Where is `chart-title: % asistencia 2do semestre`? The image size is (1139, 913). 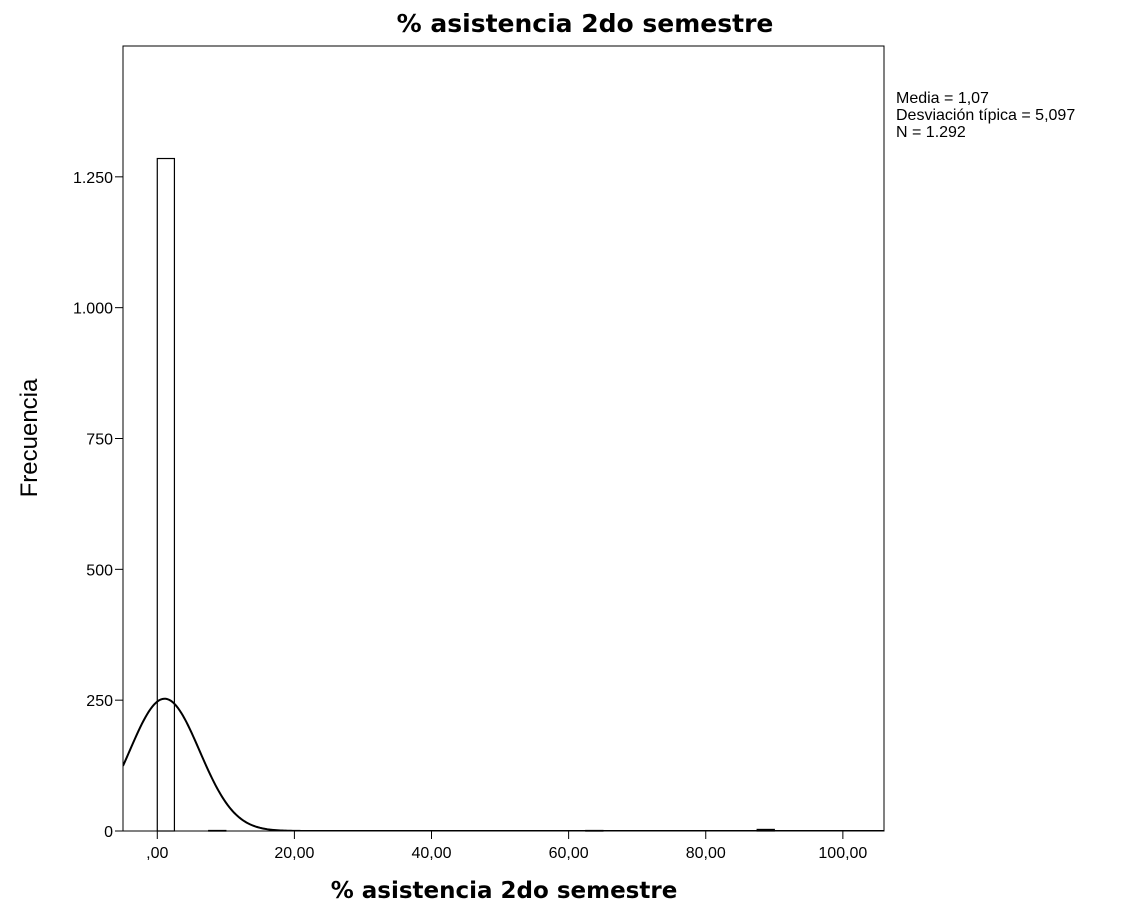
chart-title: % asistencia 2do semestre is located at coordinates (585, 23).